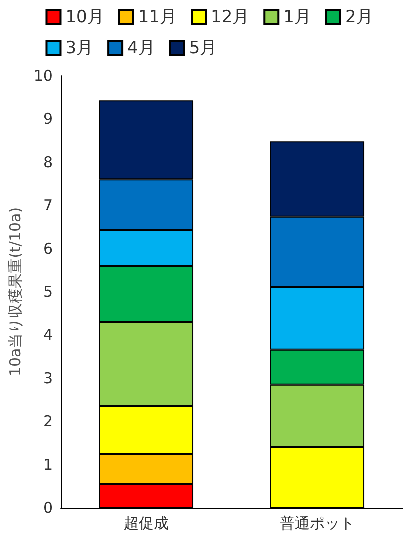  I want to click on y-tick-label: 9, so click(48, 119).